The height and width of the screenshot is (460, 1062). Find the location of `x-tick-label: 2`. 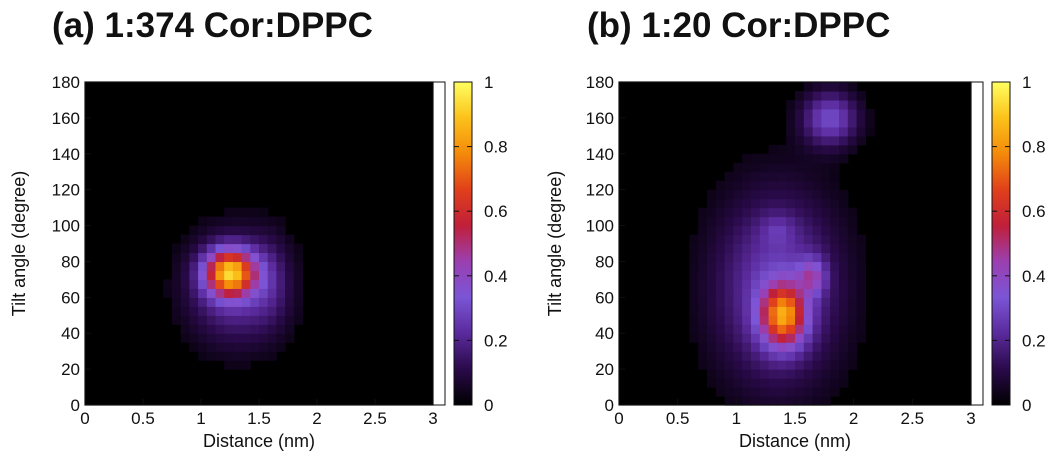

x-tick-label: 2 is located at coordinates (316, 418).